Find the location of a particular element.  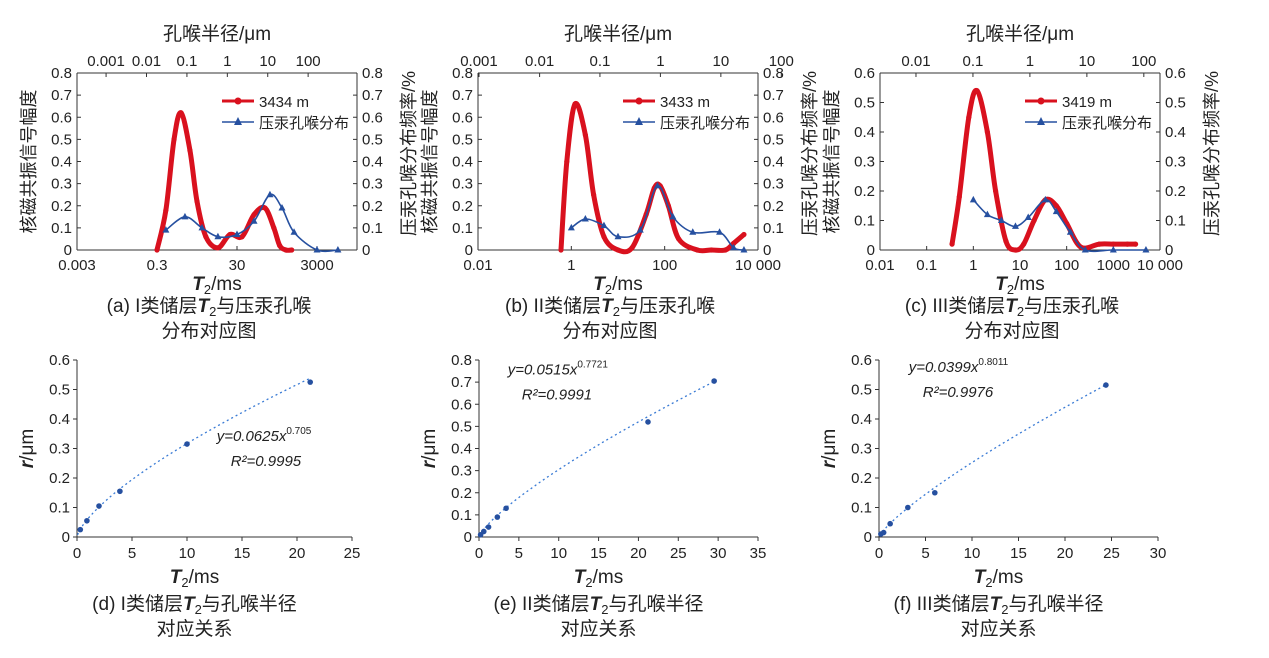

series-line-nmr is located at coordinates (223, 181).